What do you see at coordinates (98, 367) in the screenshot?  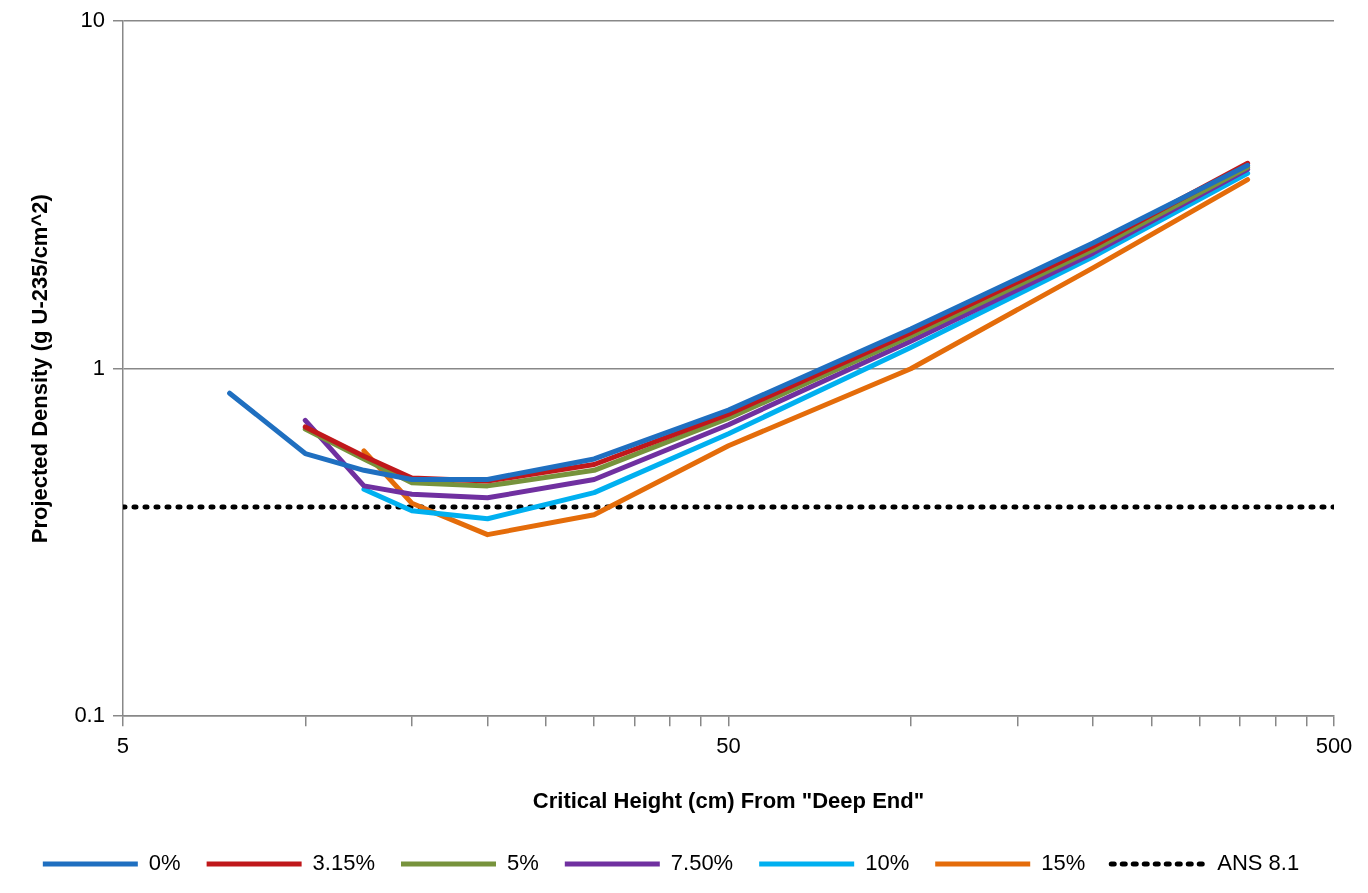 I see `y-tick-label: 1` at bounding box center [98, 367].